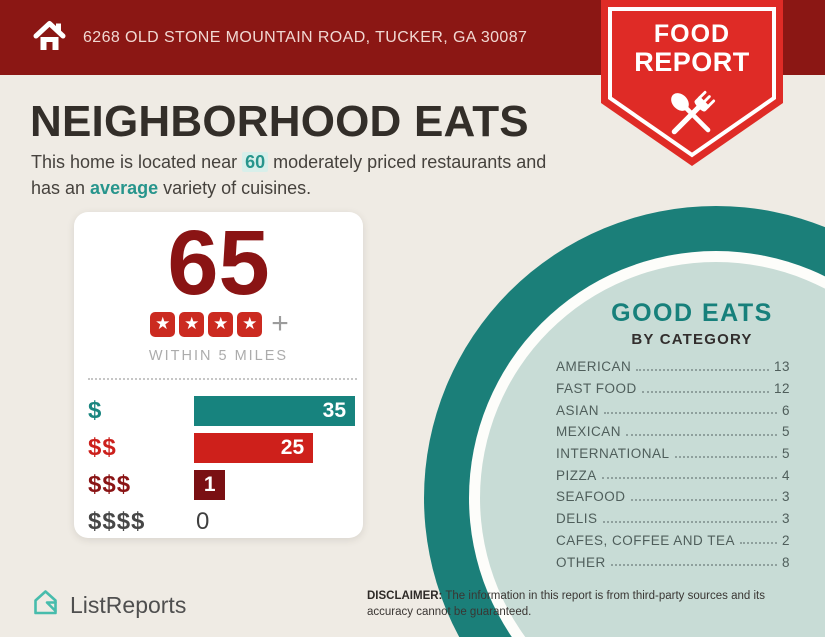 This screenshot has height=637, width=825. I want to click on category-label: CAFES, COFFEE AND TEA, so click(646, 540).